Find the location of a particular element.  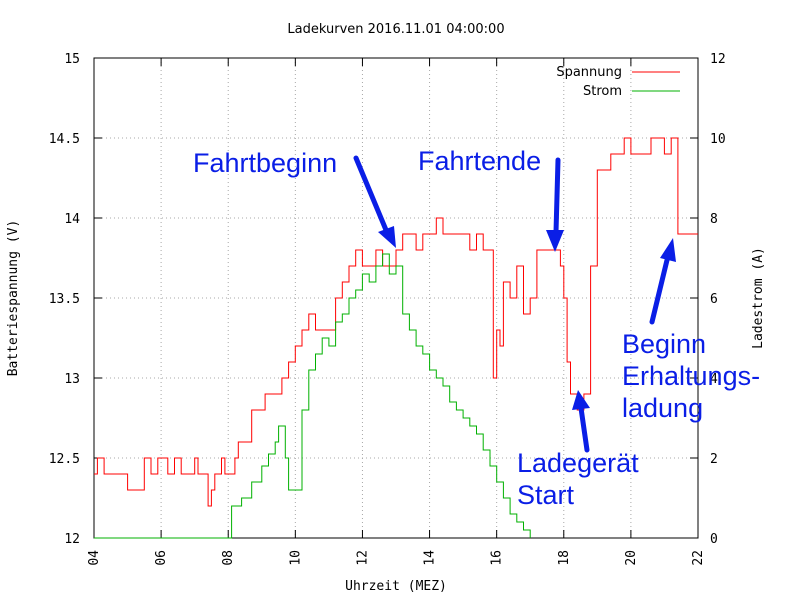

annotation-fahrtbeginn: Fahrtbeginn is located at coordinates (265, 163).